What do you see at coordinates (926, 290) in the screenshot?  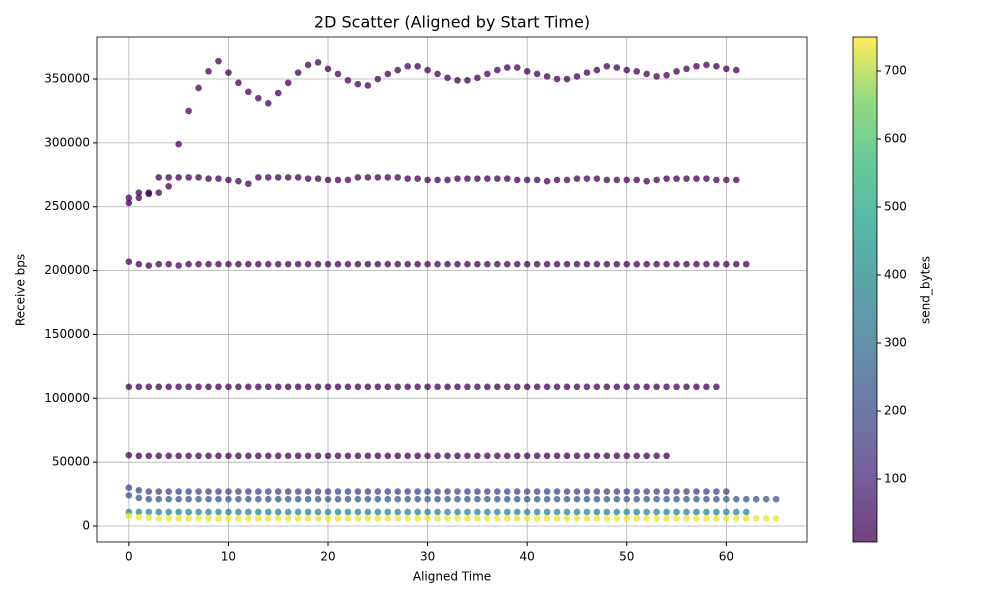 I see `colorbar-label: send_bytes` at bounding box center [926, 290].